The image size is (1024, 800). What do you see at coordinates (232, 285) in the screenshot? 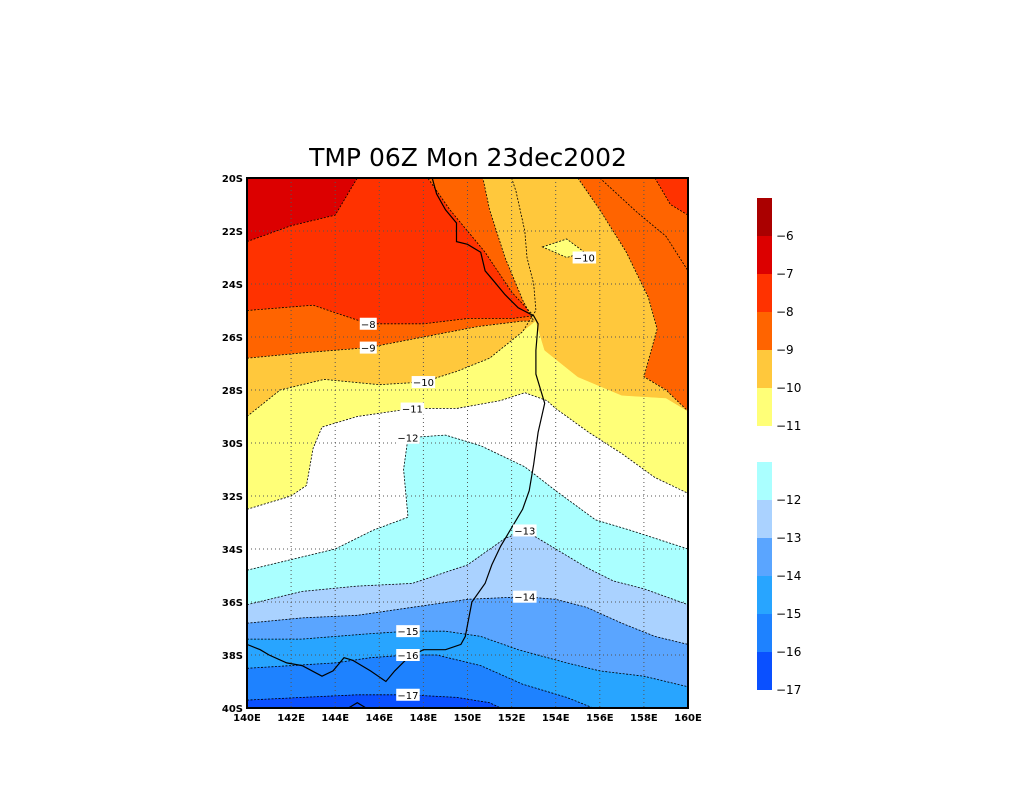
I see `lat-tick-label--24: 24S` at bounding box center [232, 285].